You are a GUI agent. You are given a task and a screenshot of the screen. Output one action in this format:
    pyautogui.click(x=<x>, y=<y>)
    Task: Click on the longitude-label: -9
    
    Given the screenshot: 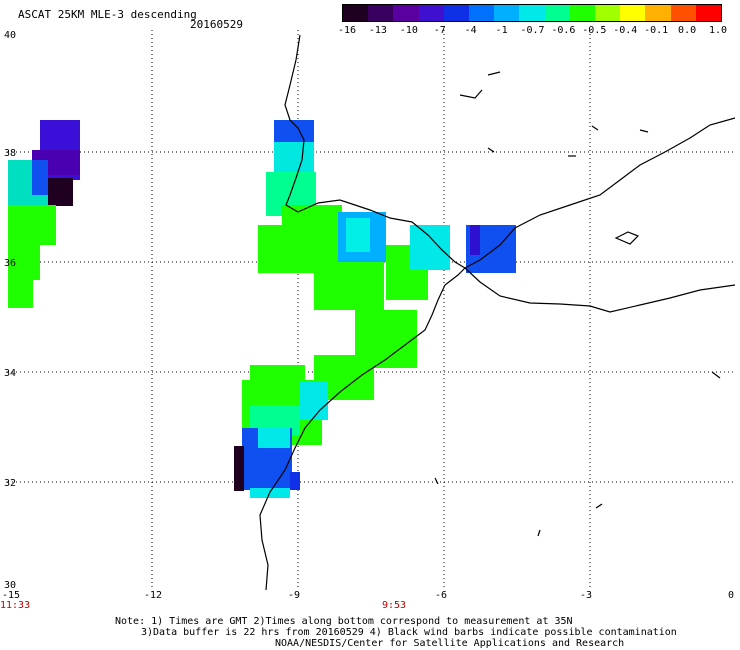 What is the action you would take?
    pyautogui.click(x=294, y=595)
    